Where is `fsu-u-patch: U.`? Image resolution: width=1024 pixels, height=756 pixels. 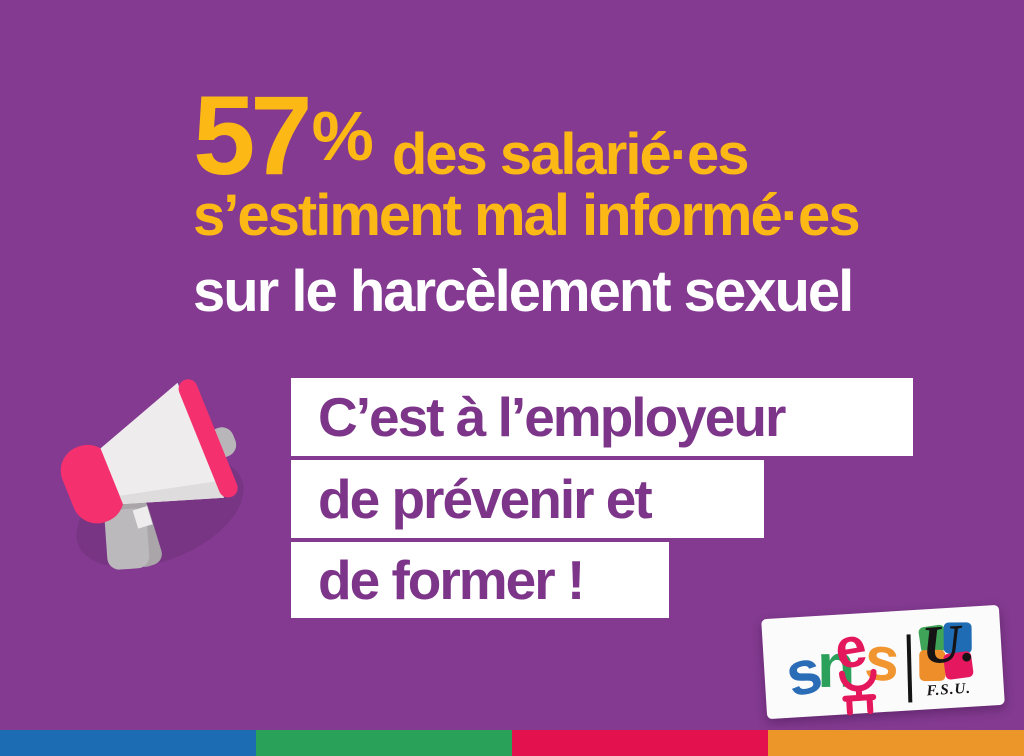 fsu-u-patch: U. is located at coordinates (946, 647).